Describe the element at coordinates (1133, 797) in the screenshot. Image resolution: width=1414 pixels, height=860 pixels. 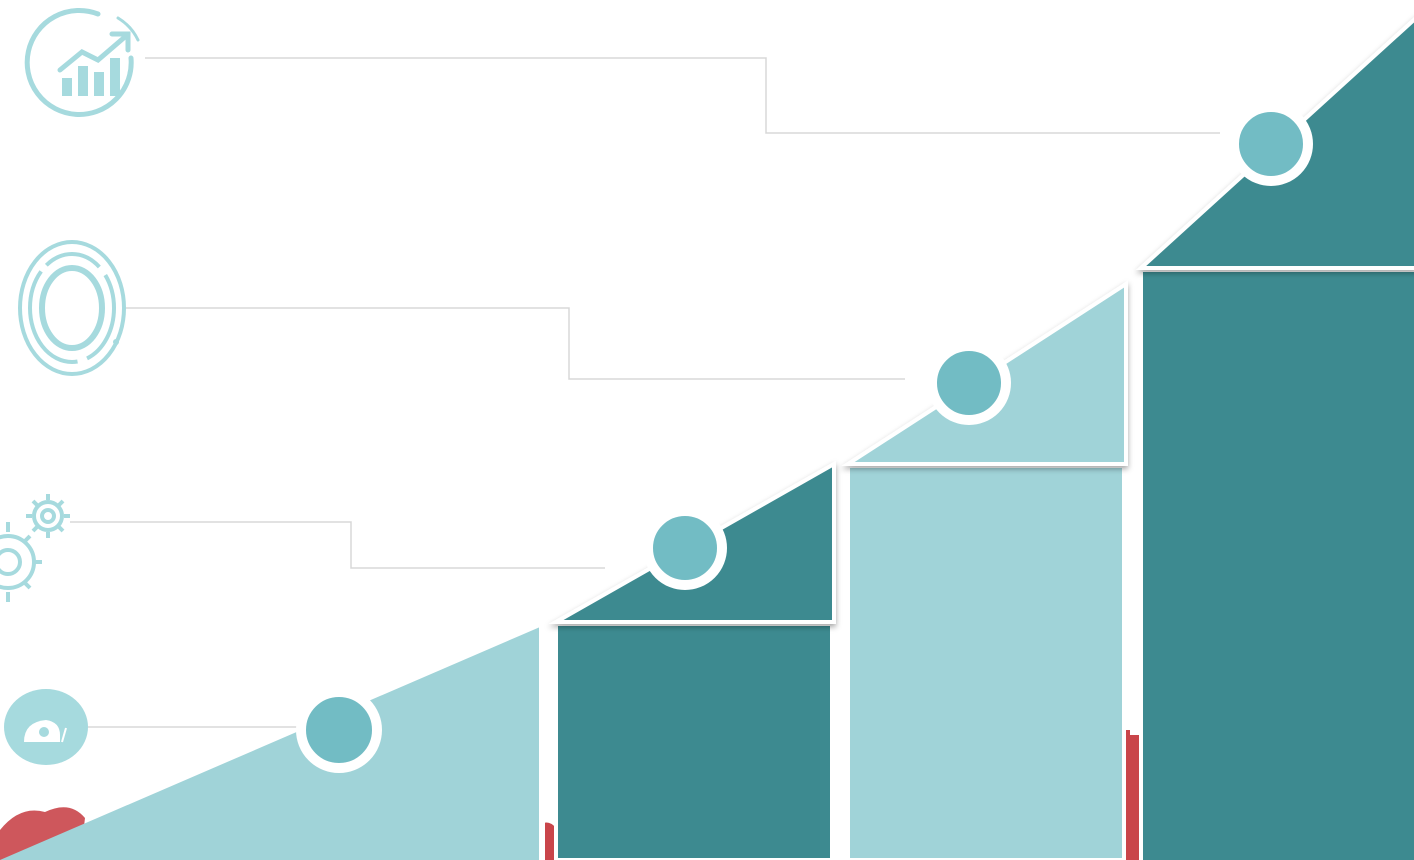
I see `red-tower-right` at that location.